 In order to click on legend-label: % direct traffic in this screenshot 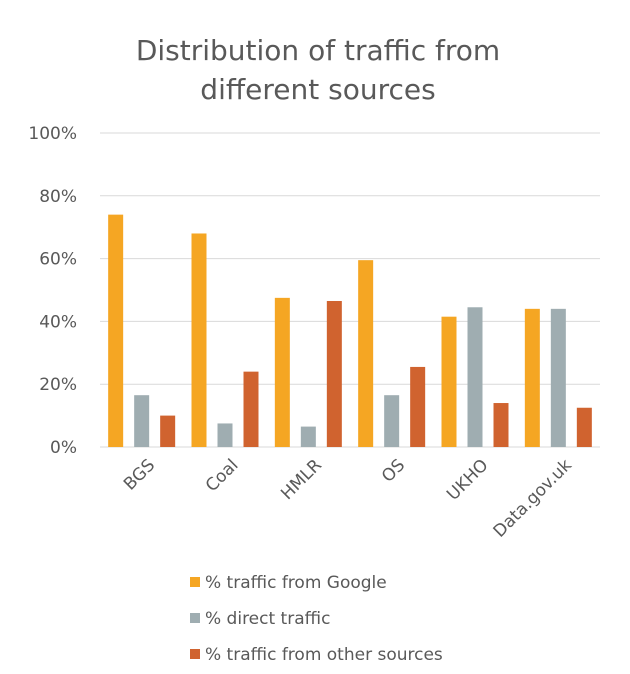, I will do `click(267, 619)`.